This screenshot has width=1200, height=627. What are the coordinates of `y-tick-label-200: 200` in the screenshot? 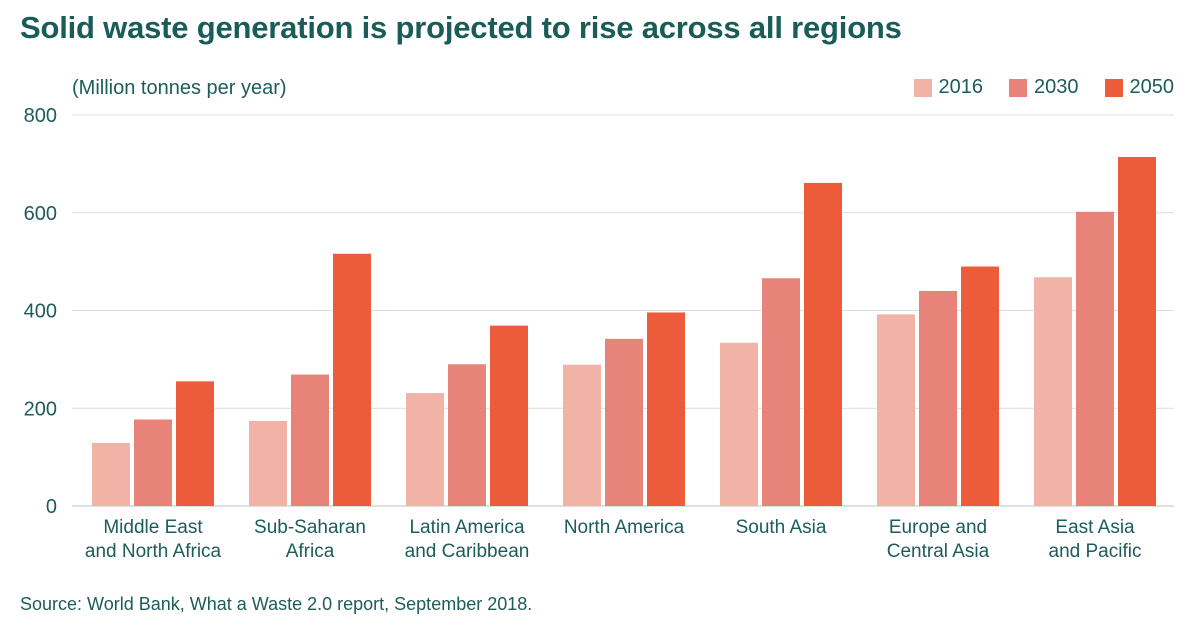 It's located at (40, 409).